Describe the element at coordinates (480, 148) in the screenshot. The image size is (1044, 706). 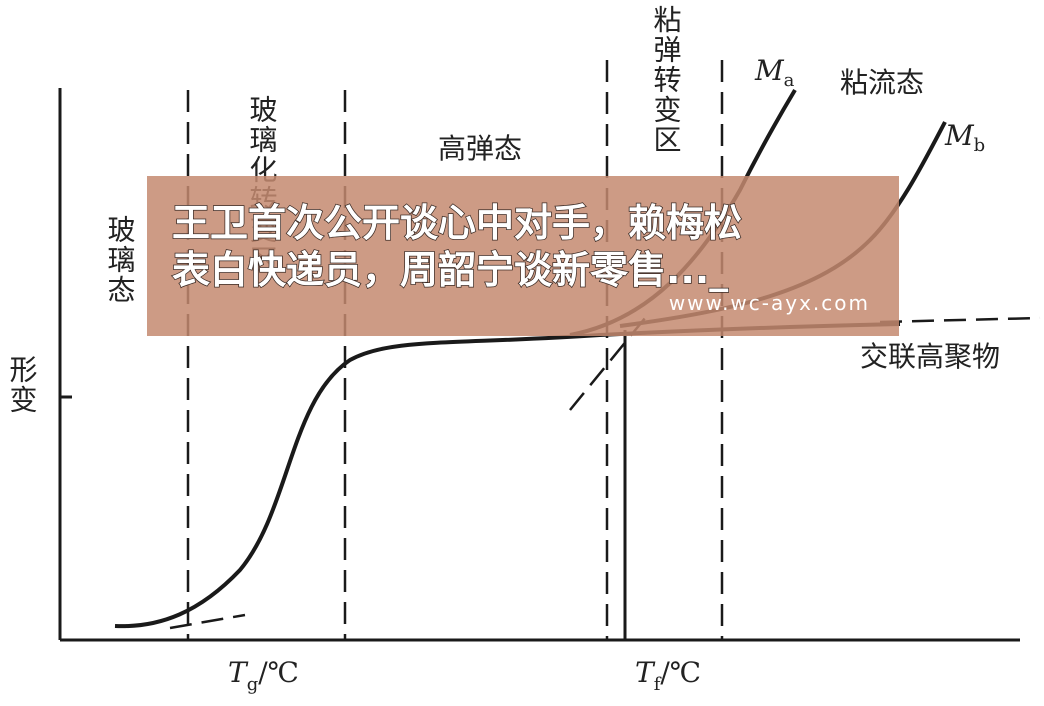
I see `region-label: 高弹态` at that location.